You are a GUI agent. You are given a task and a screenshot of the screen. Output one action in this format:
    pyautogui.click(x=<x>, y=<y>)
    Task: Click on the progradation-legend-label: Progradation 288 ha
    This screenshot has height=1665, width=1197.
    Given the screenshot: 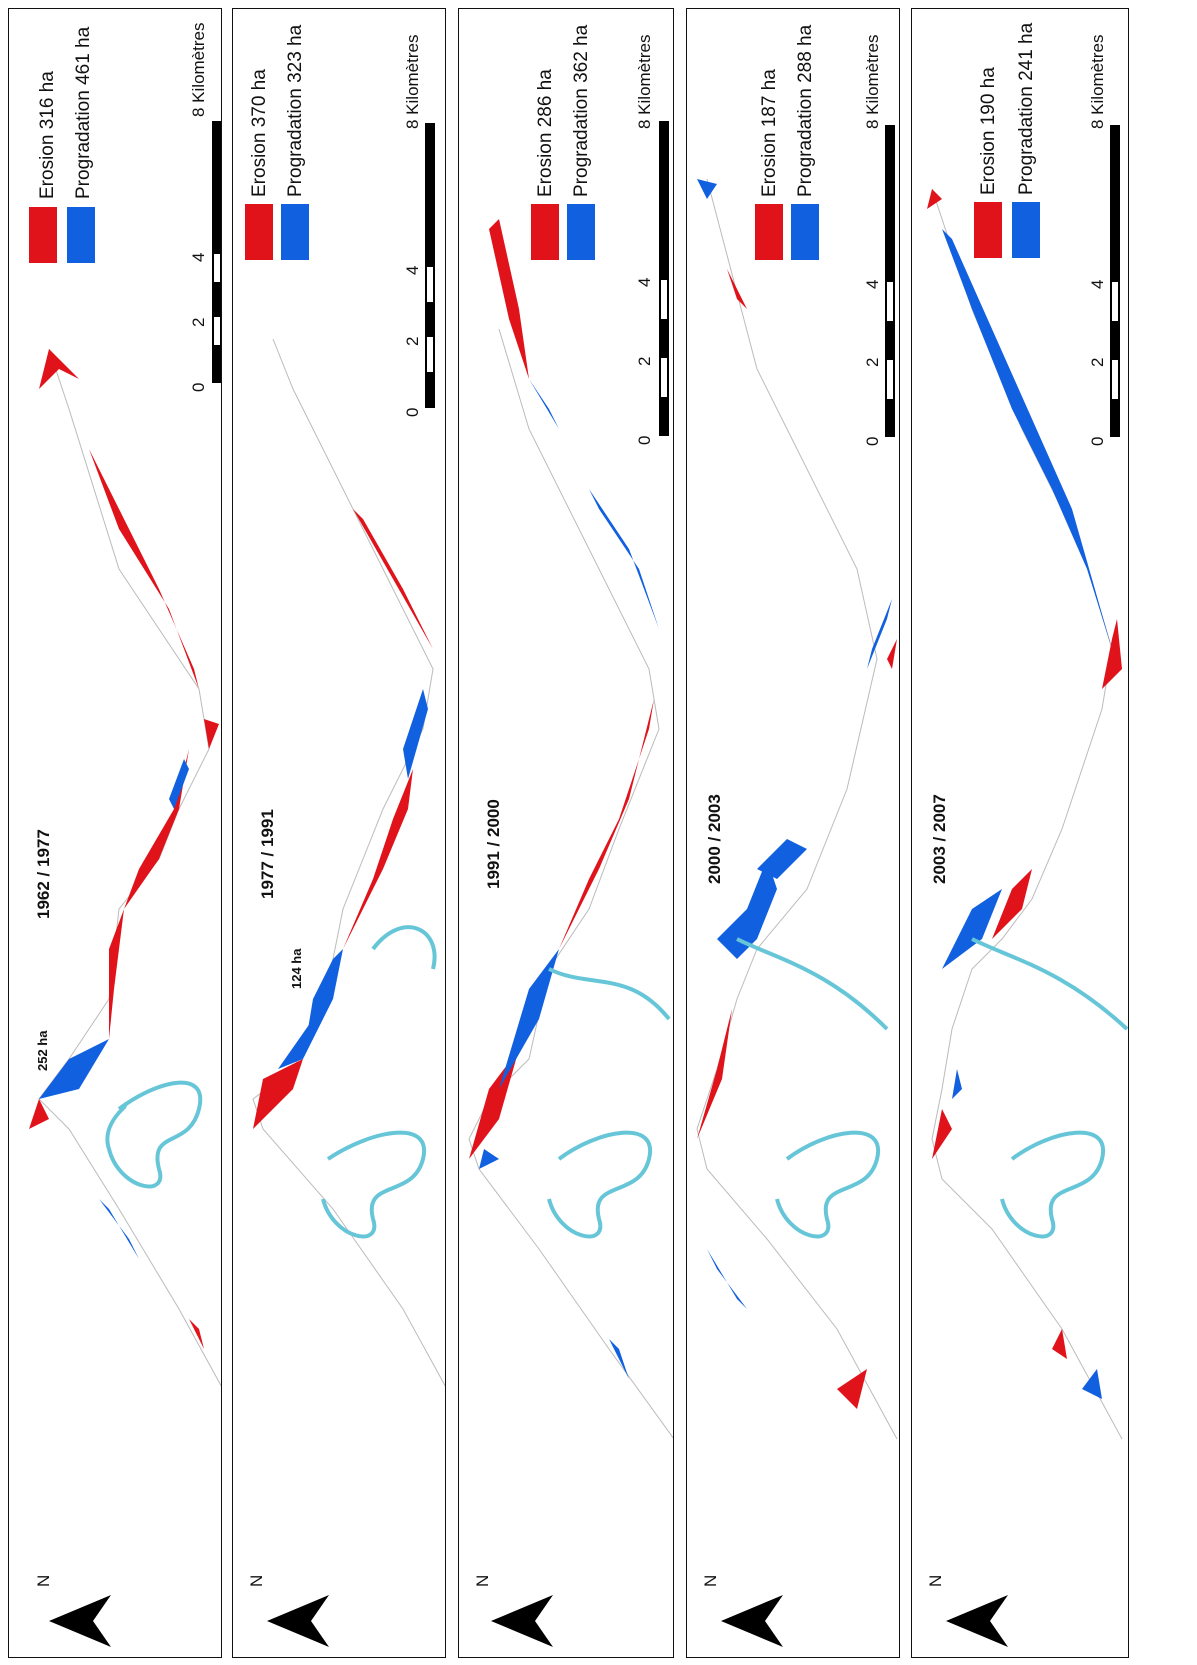 What is the action you would take?
    pyautogui.click(x=805, y=110)
    